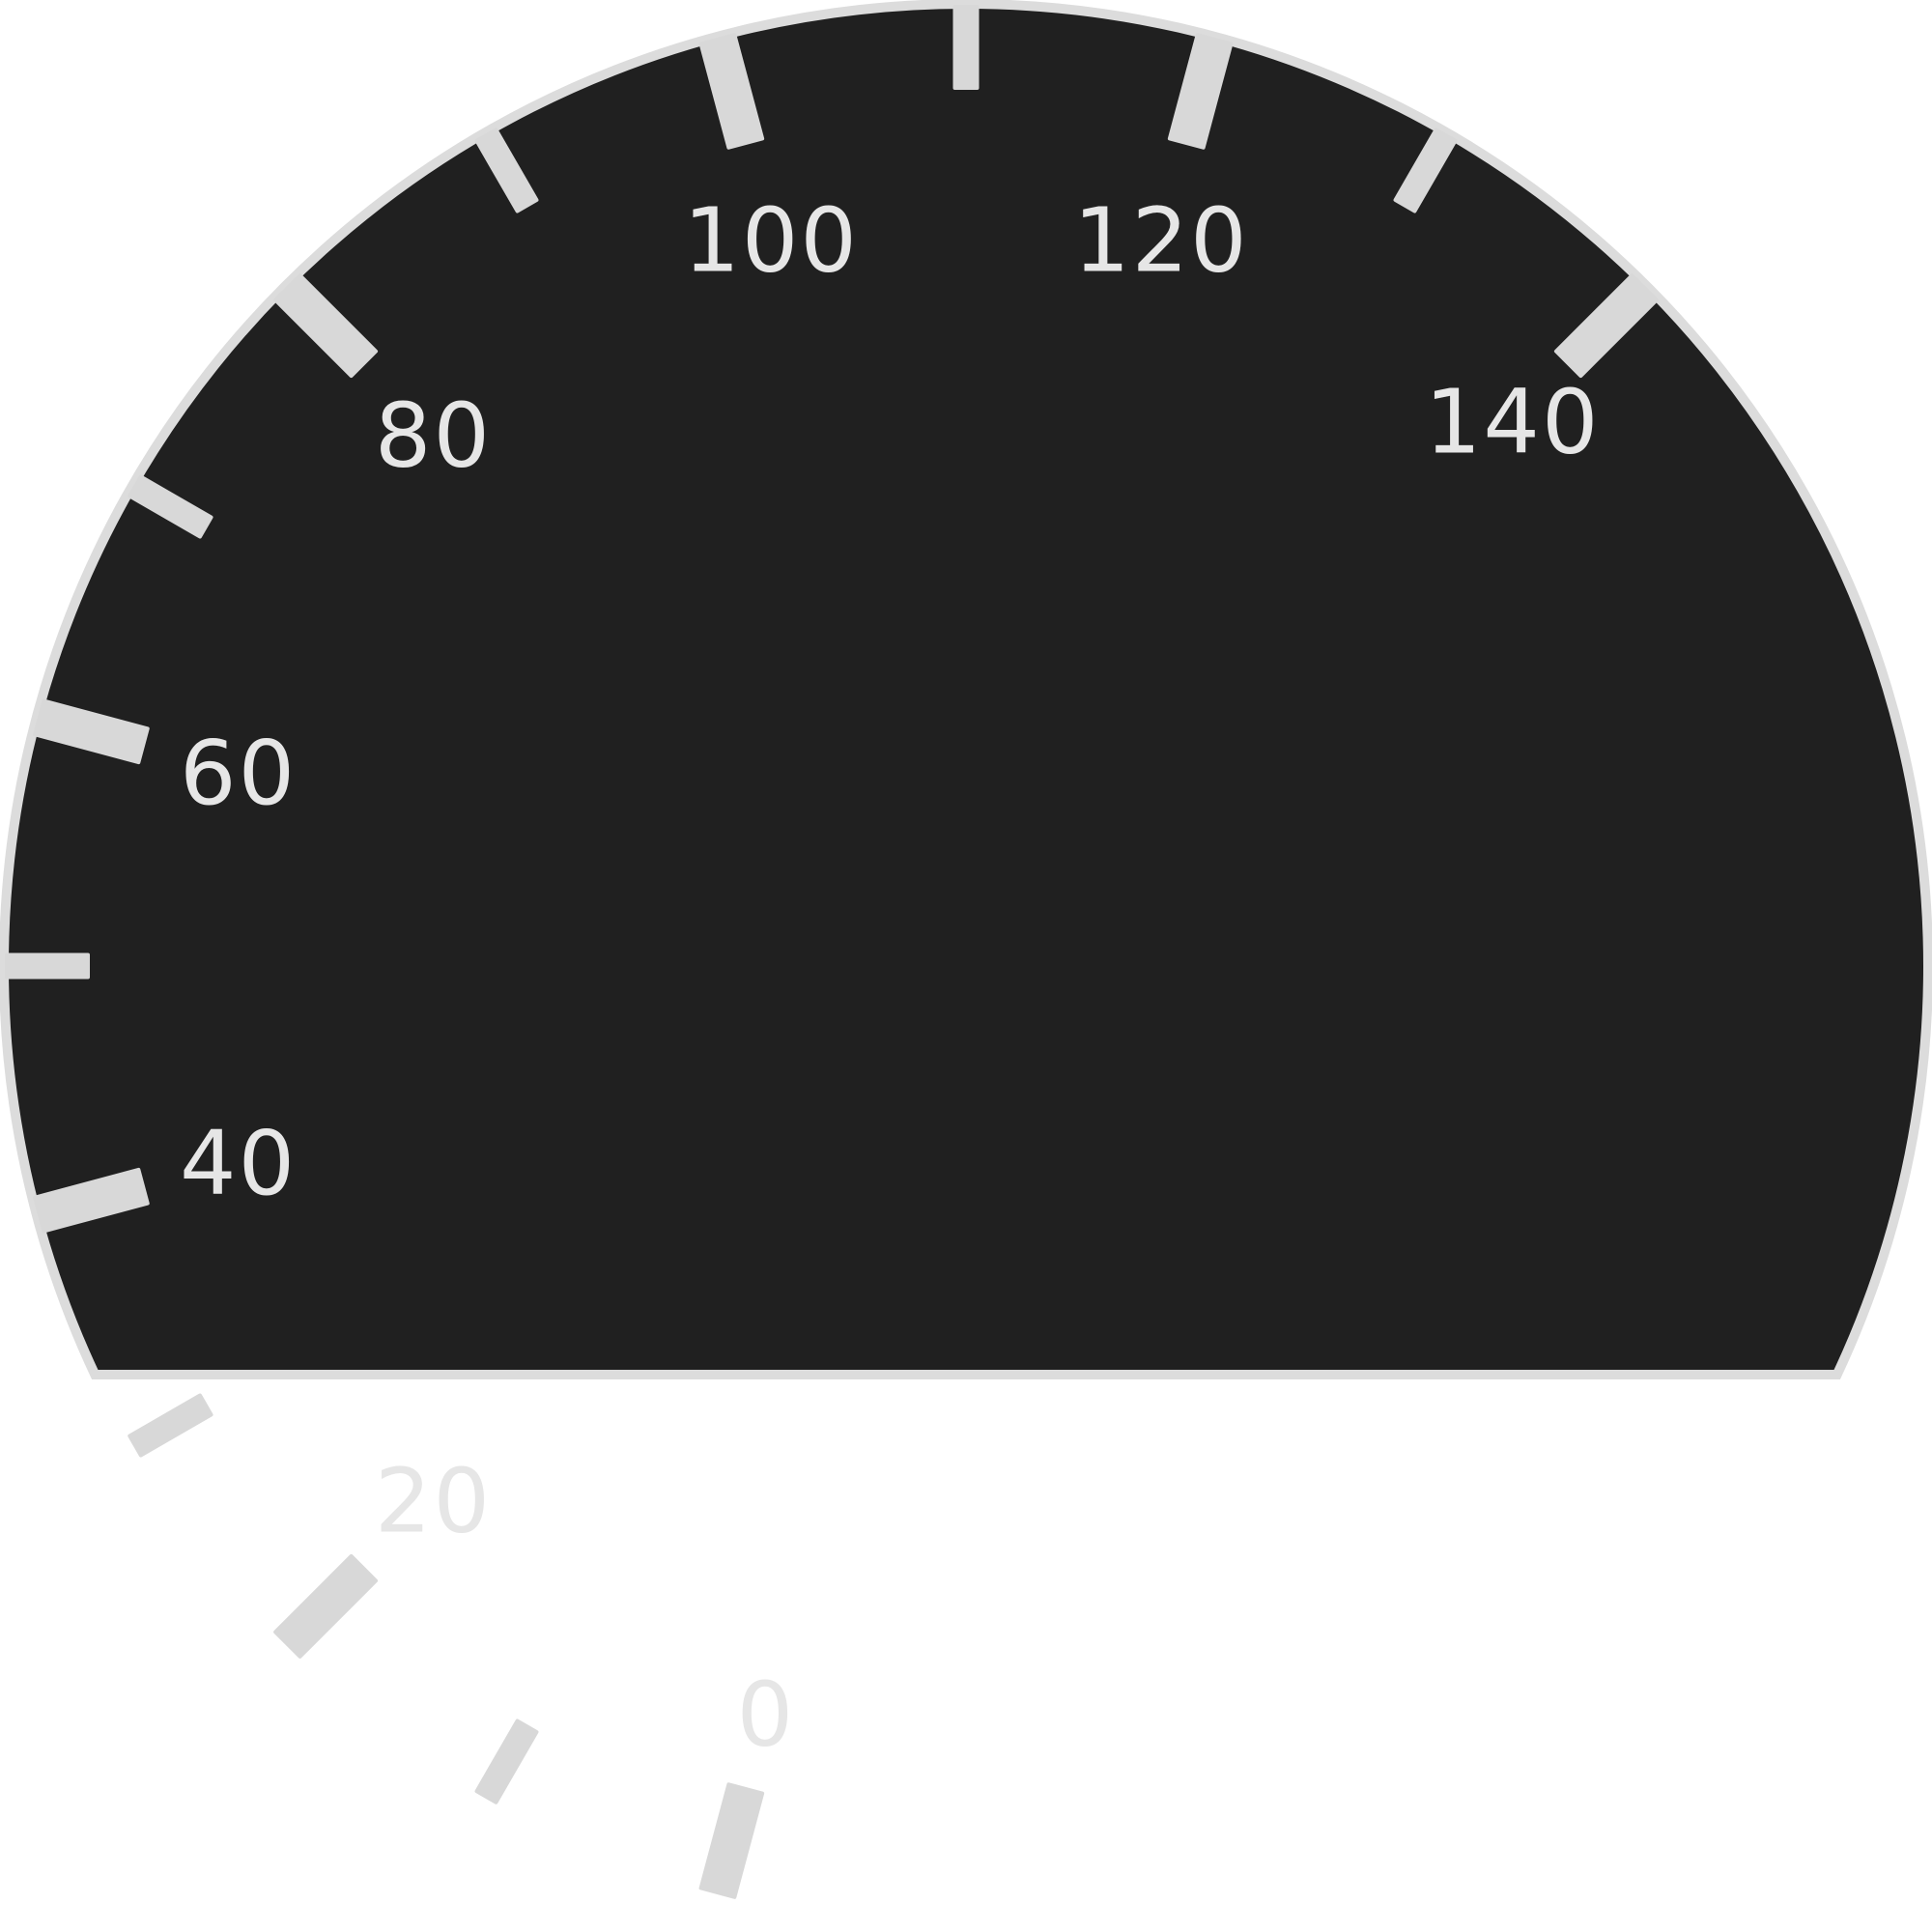 This screenshot has height=1932, width=1932. I want to click on scale-label-120: 120, so click(1161, 241).